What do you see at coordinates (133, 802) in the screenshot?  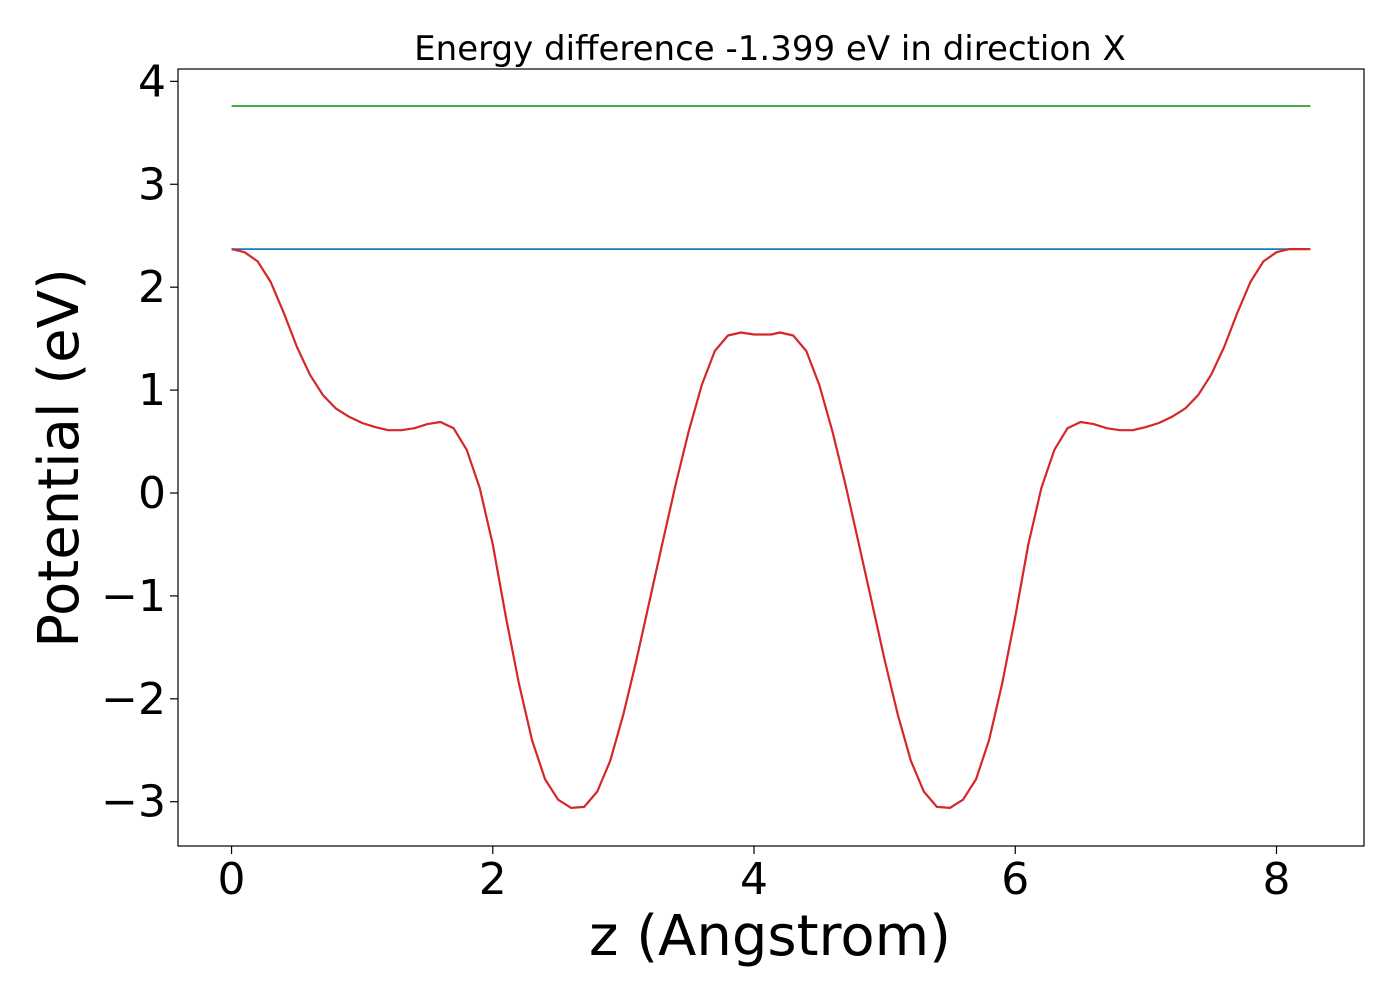 I see `y-tick-label: −3` at bounding box center [133, 802].